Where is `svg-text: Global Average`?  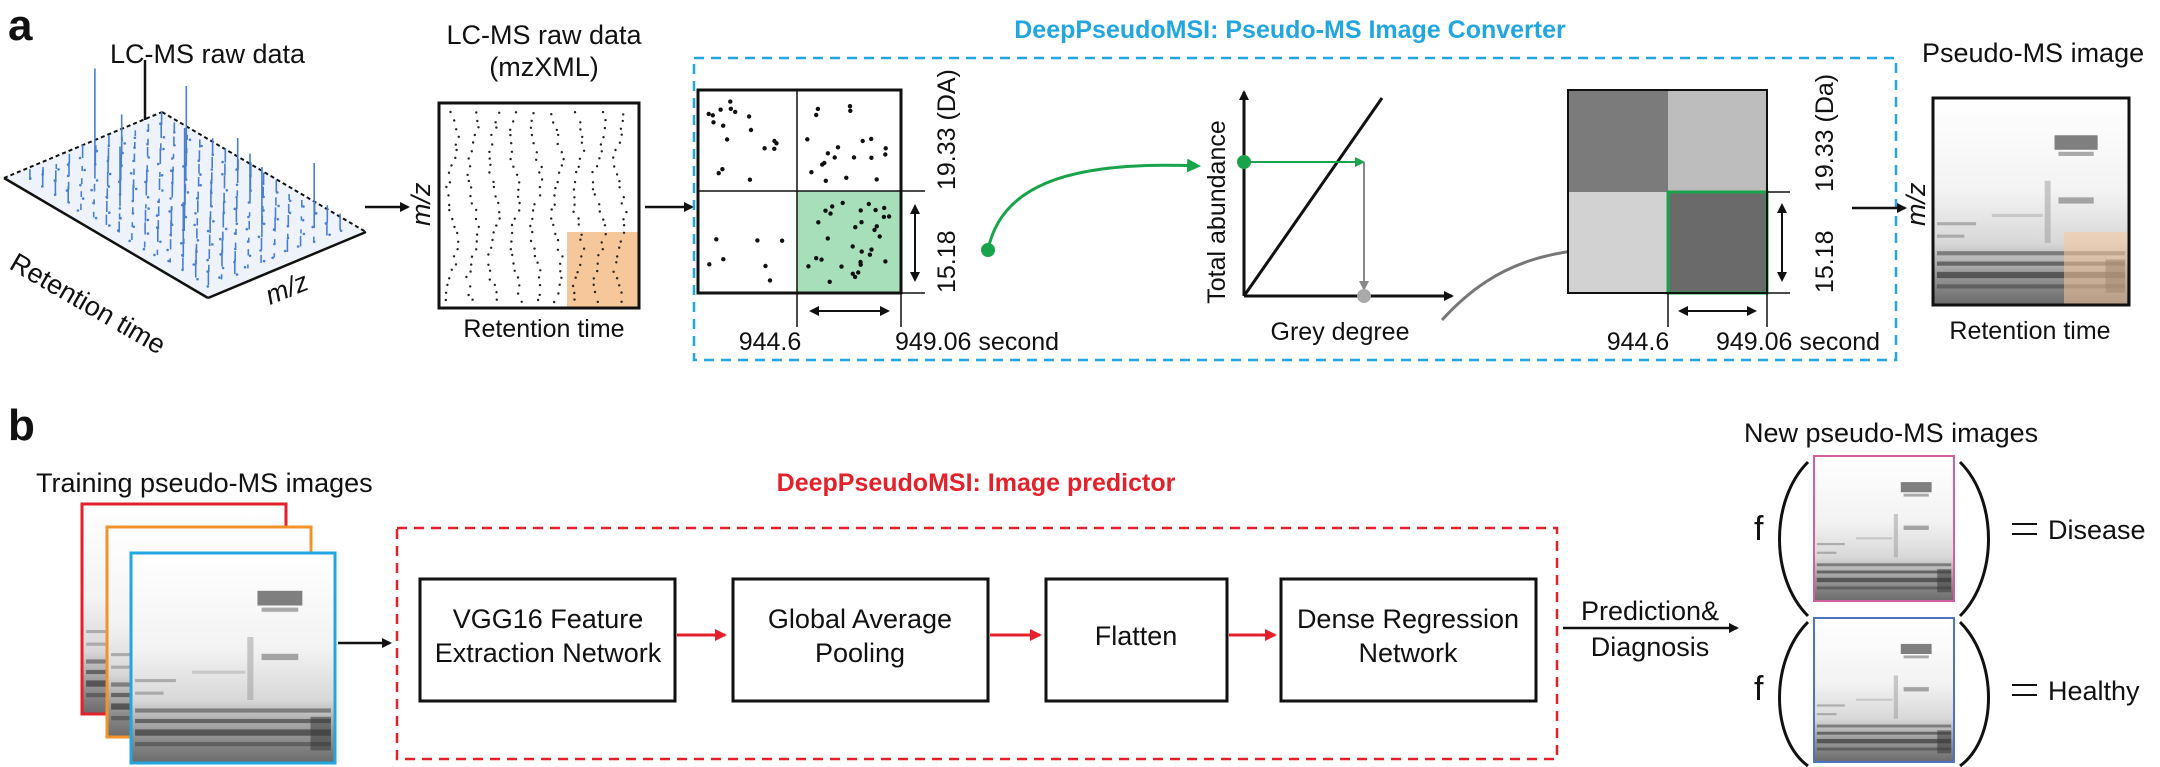
svg-text: Global Average is located at coordinates (860, 619).